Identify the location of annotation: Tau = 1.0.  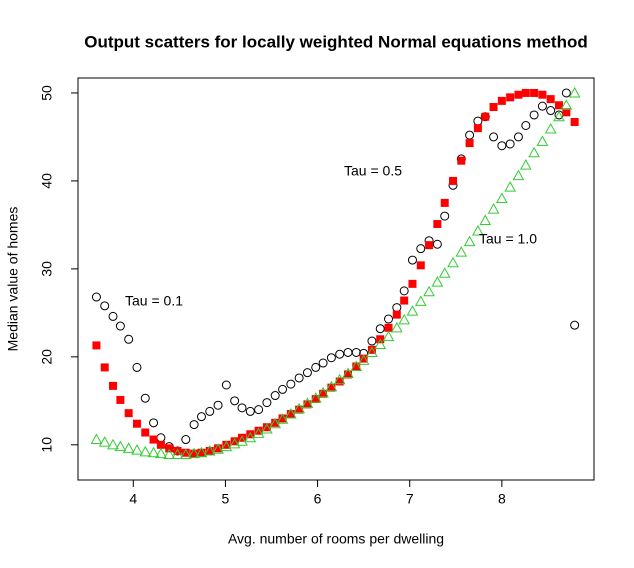
(508, 239).